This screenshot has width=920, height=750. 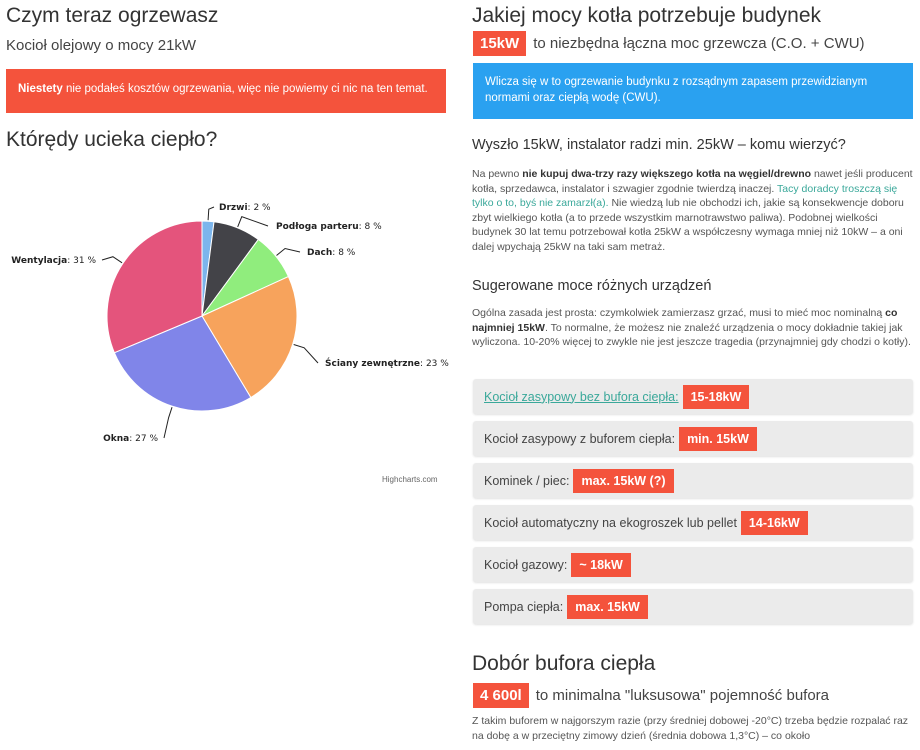 I want to click on device-value: ~ 18kW, so click(x=601, y=564).